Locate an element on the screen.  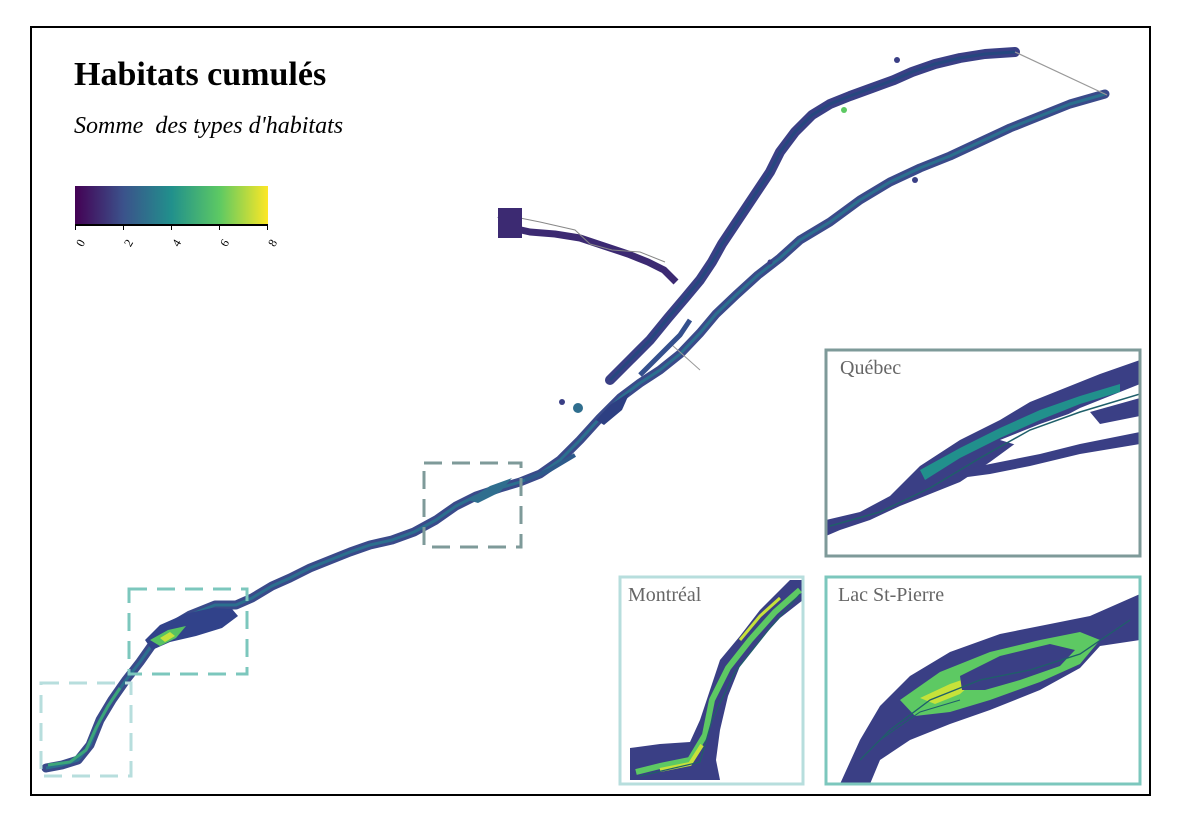
saguenay-head is located at coordinates (510, 223).